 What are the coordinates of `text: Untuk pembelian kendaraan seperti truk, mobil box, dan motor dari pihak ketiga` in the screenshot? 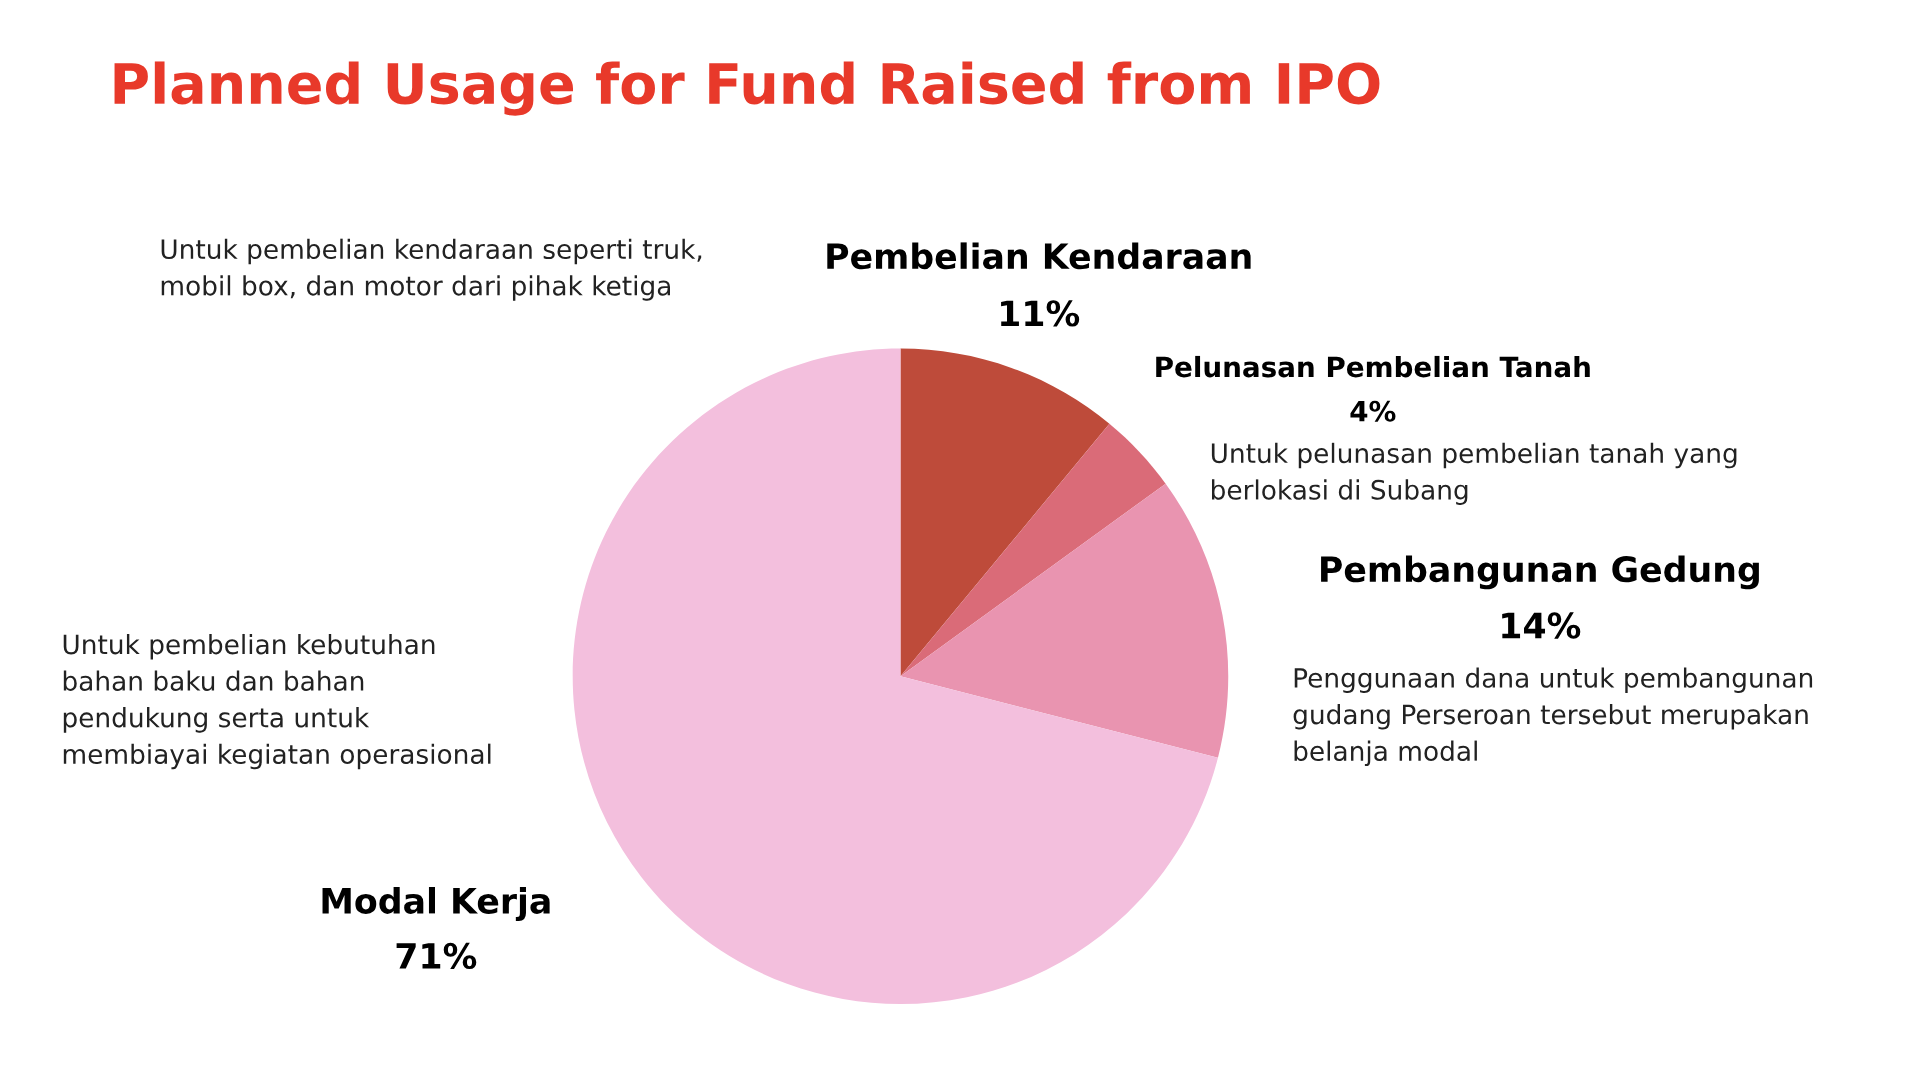 It's located at (431, 269).